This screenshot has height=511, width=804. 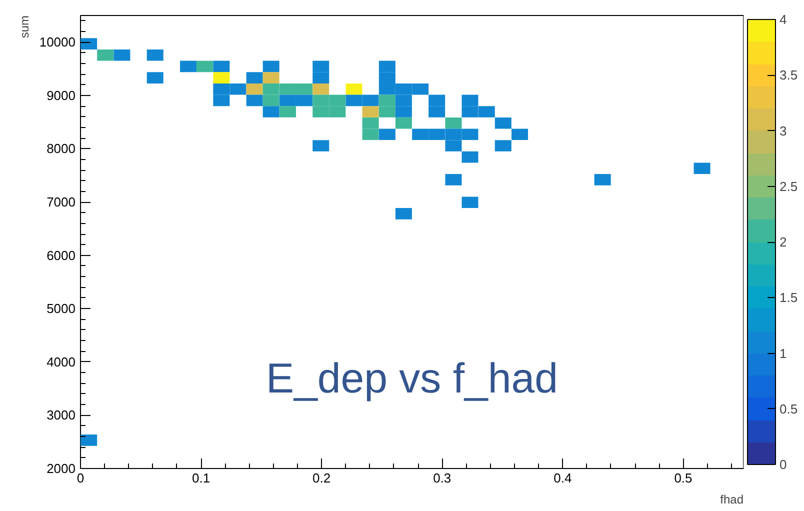 I want to click on x-tick-label: 0, so click(x=80, y=478).